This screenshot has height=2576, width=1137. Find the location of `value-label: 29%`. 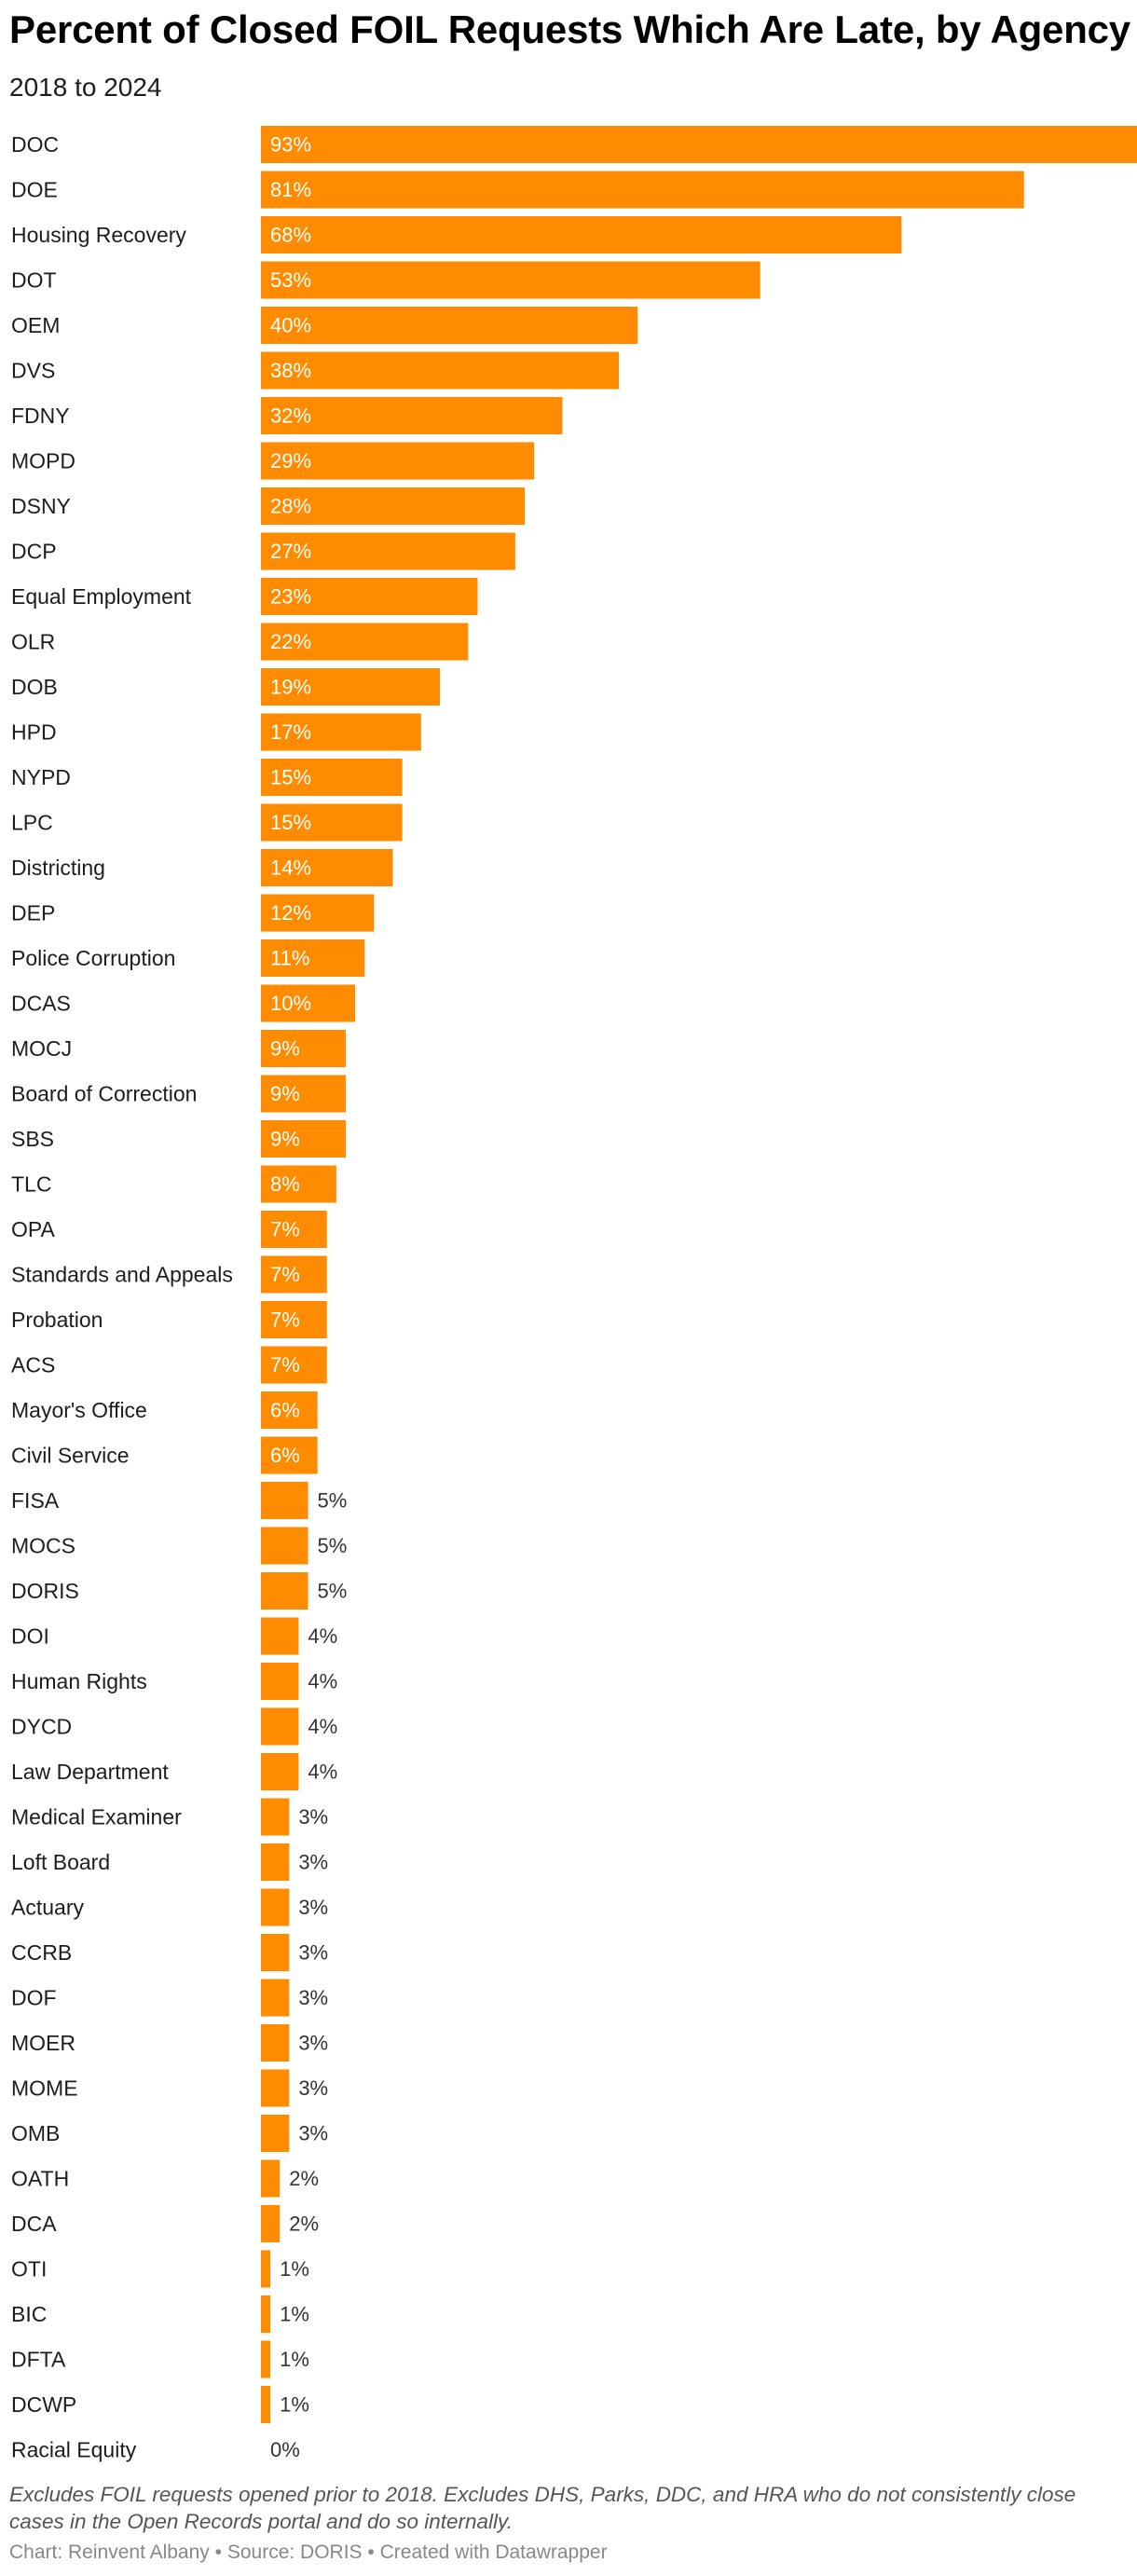

value-label: 29% is located at coordinates (290, 461).